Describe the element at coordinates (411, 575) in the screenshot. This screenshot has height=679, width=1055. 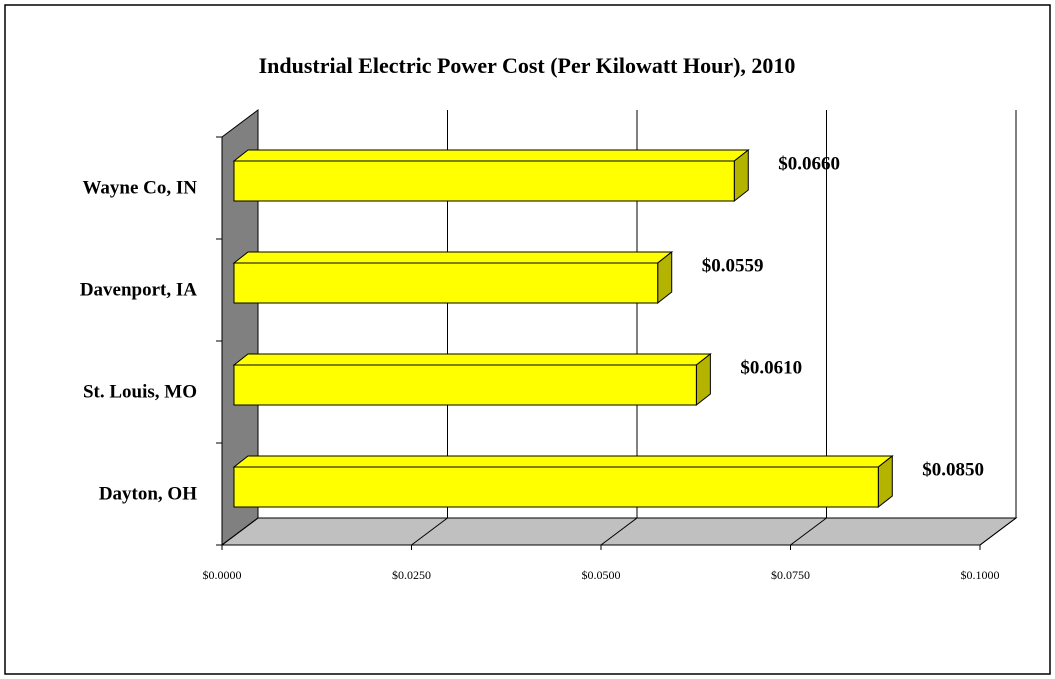
I see `x-tick-label: $0.0250` at that location.